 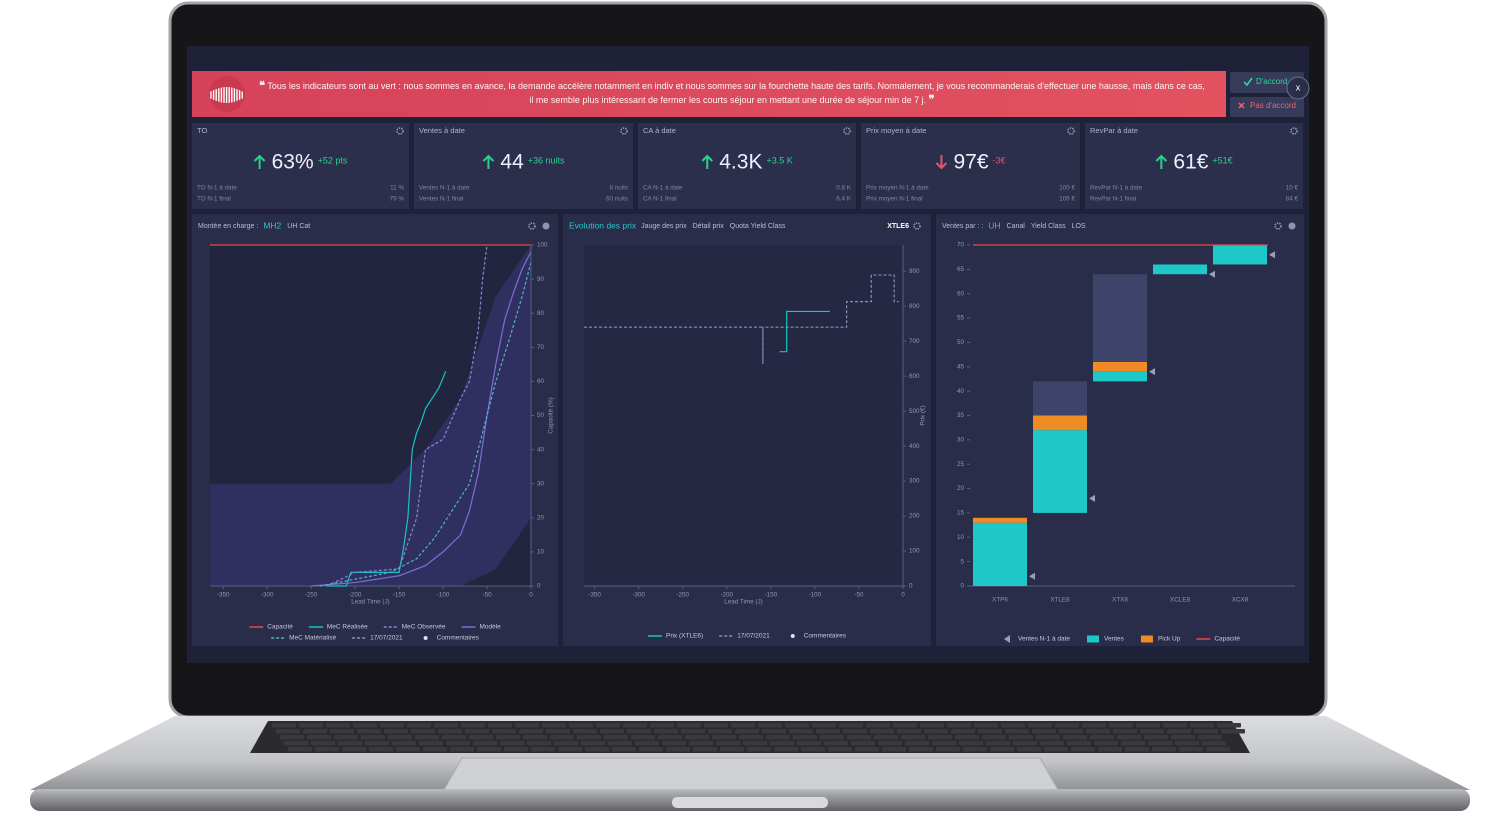 What do you see at coordinates (1248, 82) in the screenshot?
I see `check-icon` at bounding box center [1248, 82].